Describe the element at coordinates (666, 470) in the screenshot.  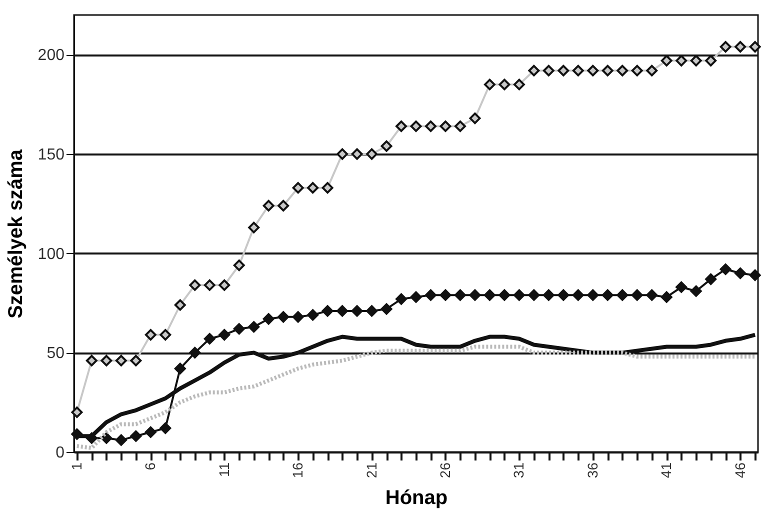
I see `x-tick-label: 41` at that location.